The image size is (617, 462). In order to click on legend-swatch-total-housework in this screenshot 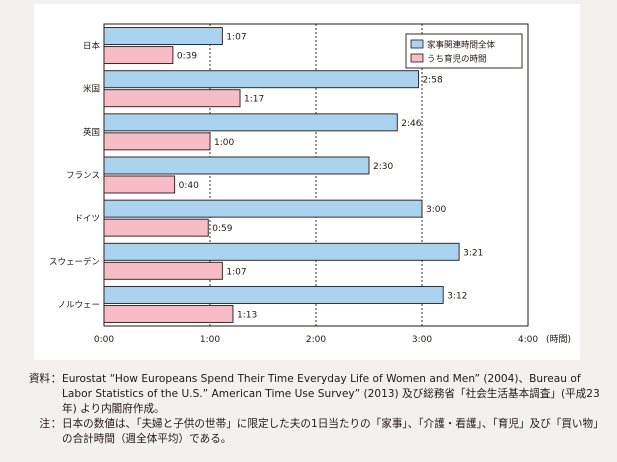, I will do `click(417, 44)`.